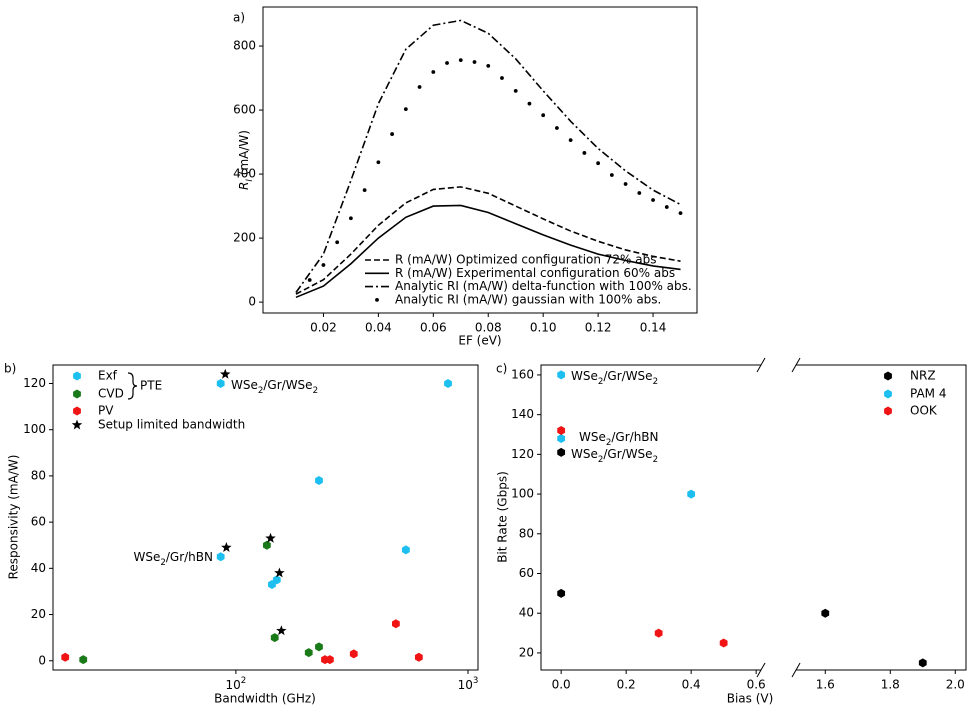  I want to click on legend-brace, so click(132, 386).